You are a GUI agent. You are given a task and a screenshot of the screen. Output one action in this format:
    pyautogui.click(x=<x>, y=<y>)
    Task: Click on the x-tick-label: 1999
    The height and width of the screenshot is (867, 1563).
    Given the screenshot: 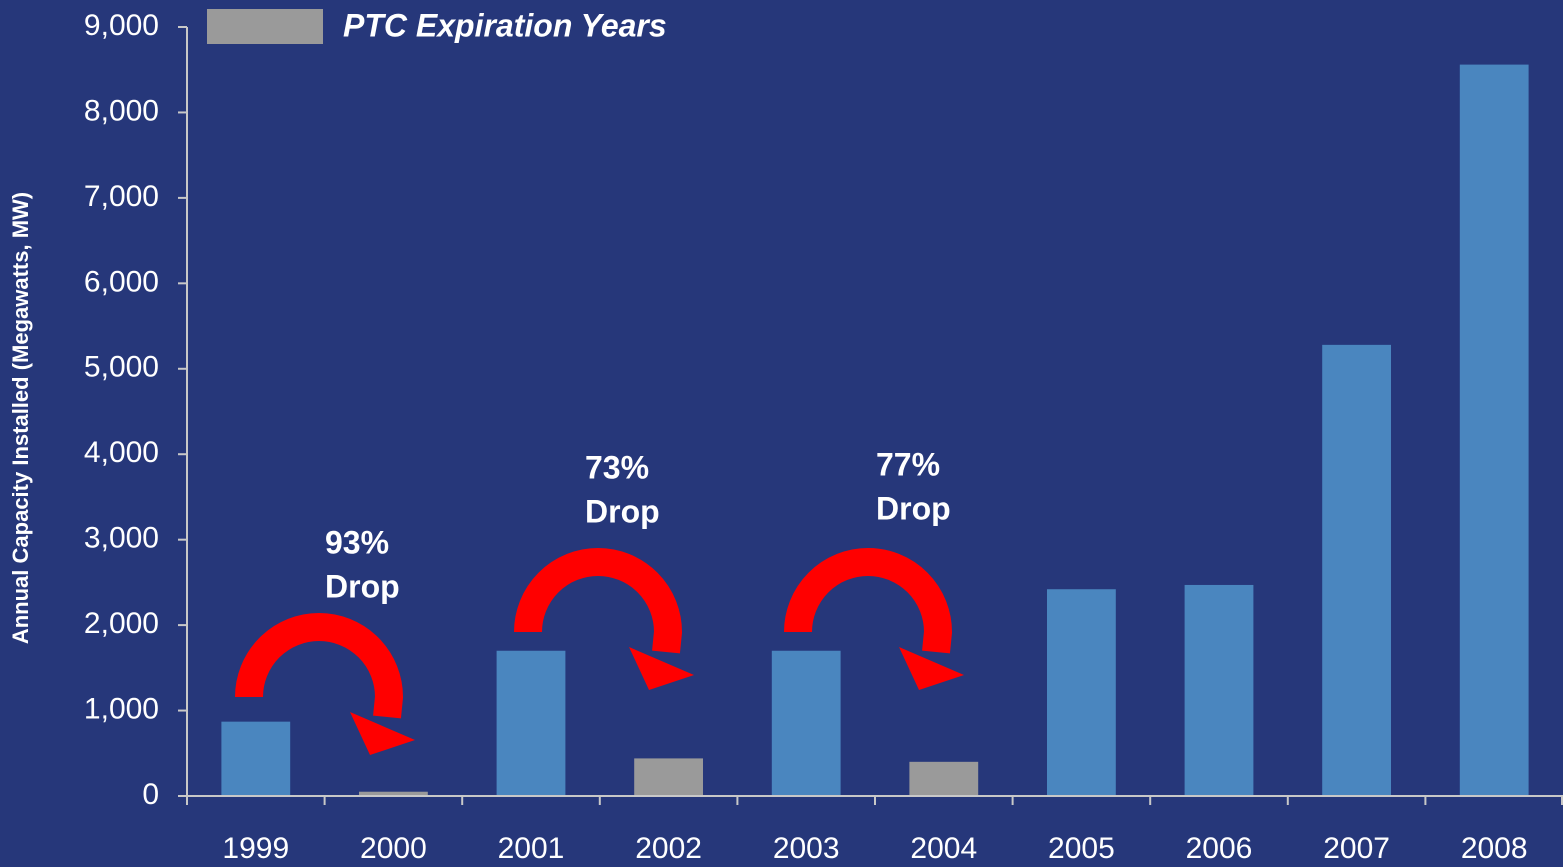 What is the action you would take?
    pyautogui.click(x=255, y=848)
    